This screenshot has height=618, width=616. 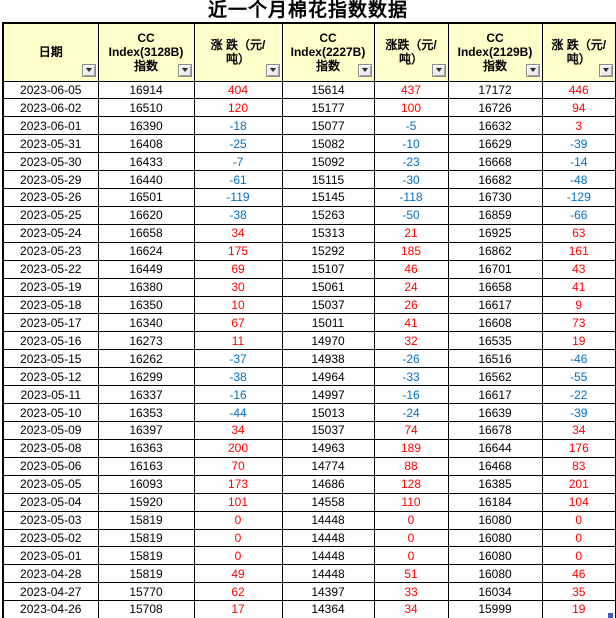 What do you see at coordinates (495, 413) in the screenshot?
I see `index-2129b-cell: 16639` at bounding box center [495, 413].